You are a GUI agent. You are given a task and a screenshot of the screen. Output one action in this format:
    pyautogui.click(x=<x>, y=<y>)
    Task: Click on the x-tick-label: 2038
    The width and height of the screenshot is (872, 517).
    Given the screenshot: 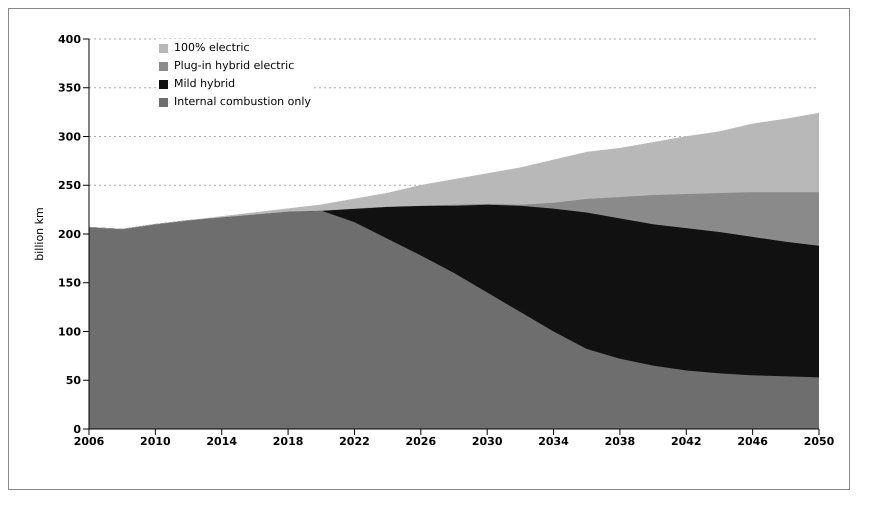 What is the action you would take?
    pyautogui.click(x=620, y=441)
    